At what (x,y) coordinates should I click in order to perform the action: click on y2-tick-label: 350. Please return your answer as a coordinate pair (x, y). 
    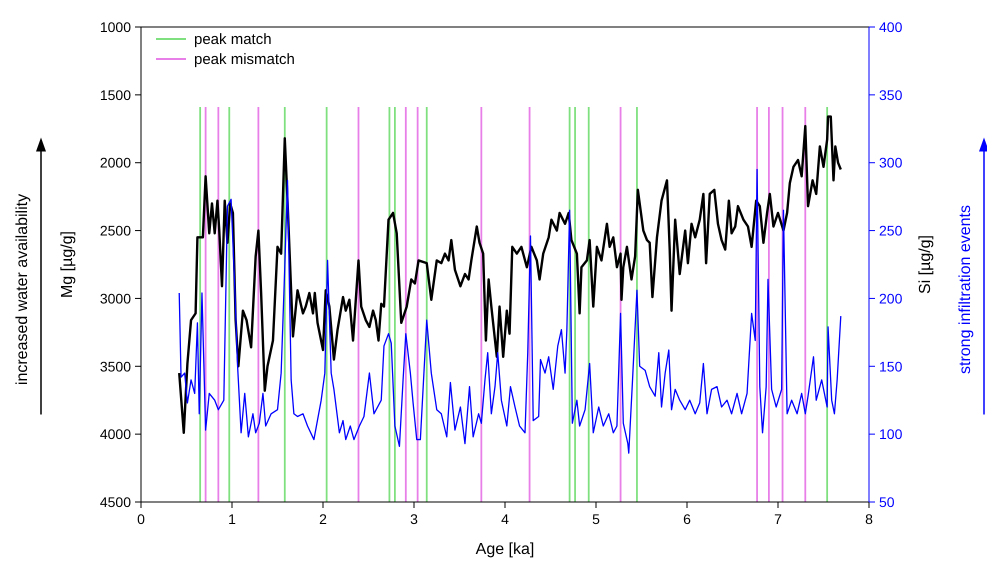
    Looking at the image, I should click on (891, 94).